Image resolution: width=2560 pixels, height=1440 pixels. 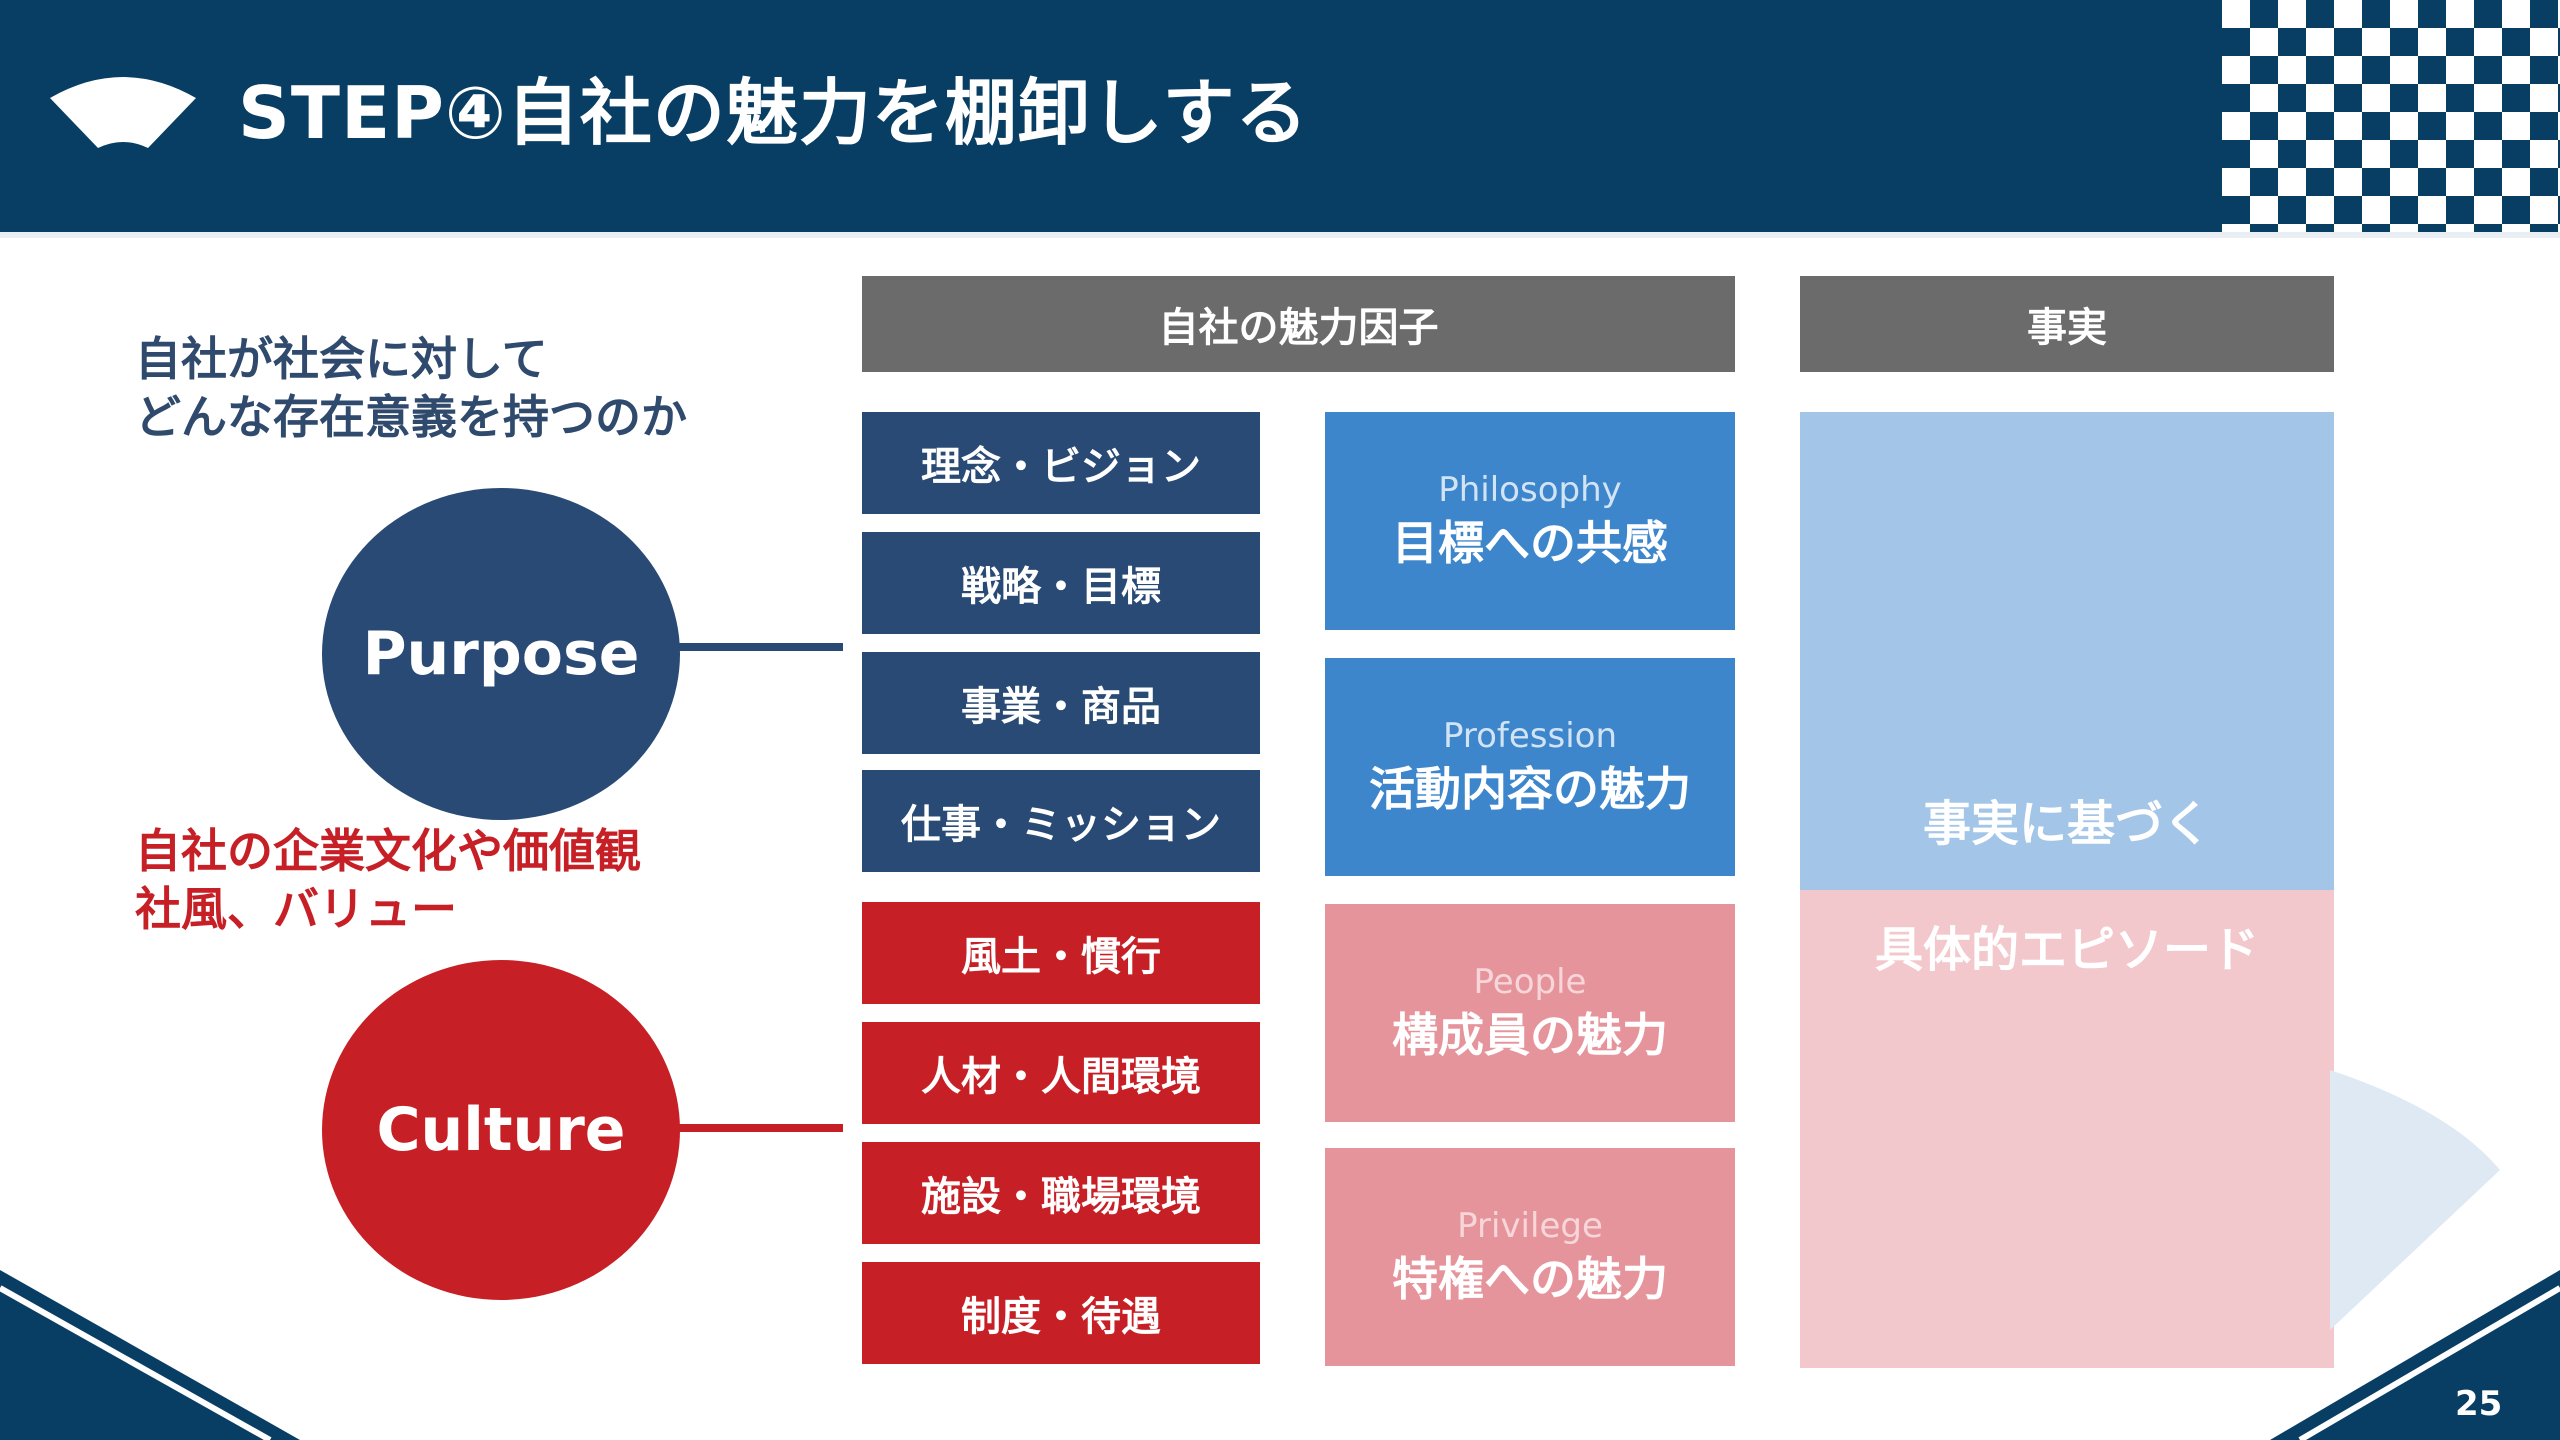 I want to click on purpose-description-line: どんな存在意義を持つのか, so click(x=411, y=417).